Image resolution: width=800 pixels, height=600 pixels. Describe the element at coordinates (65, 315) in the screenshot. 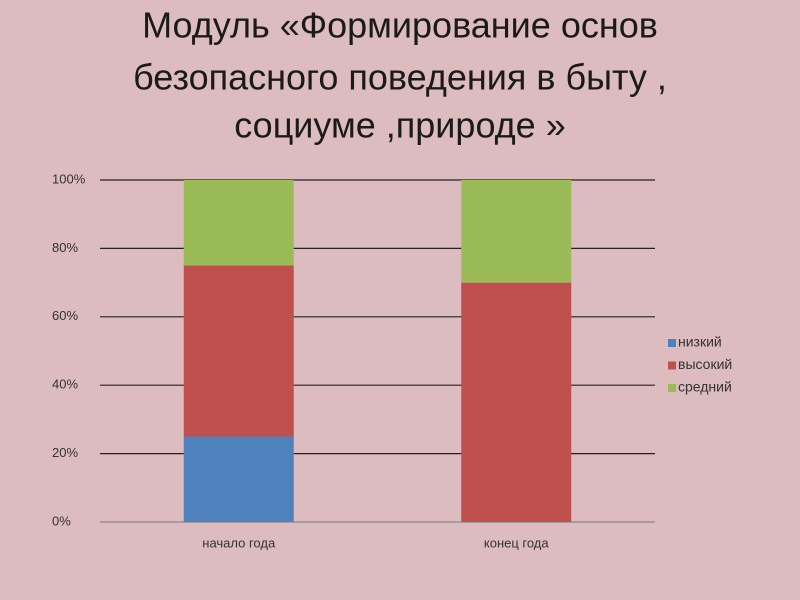

I see `y-tick-label: 60%` at that location.